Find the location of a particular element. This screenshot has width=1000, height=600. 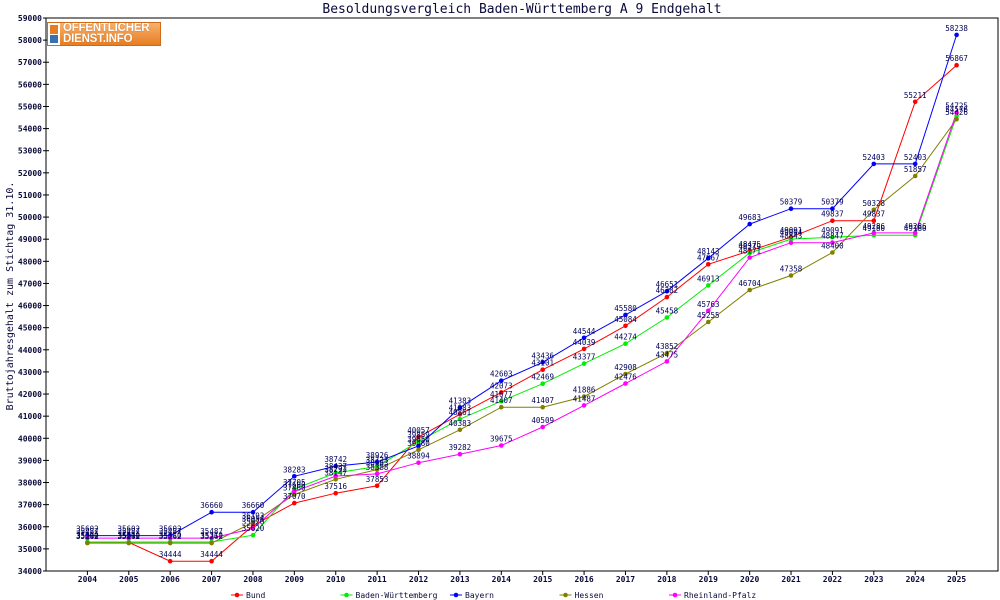

data-label-bayern: 44544 is located at coordinates (584, 331).